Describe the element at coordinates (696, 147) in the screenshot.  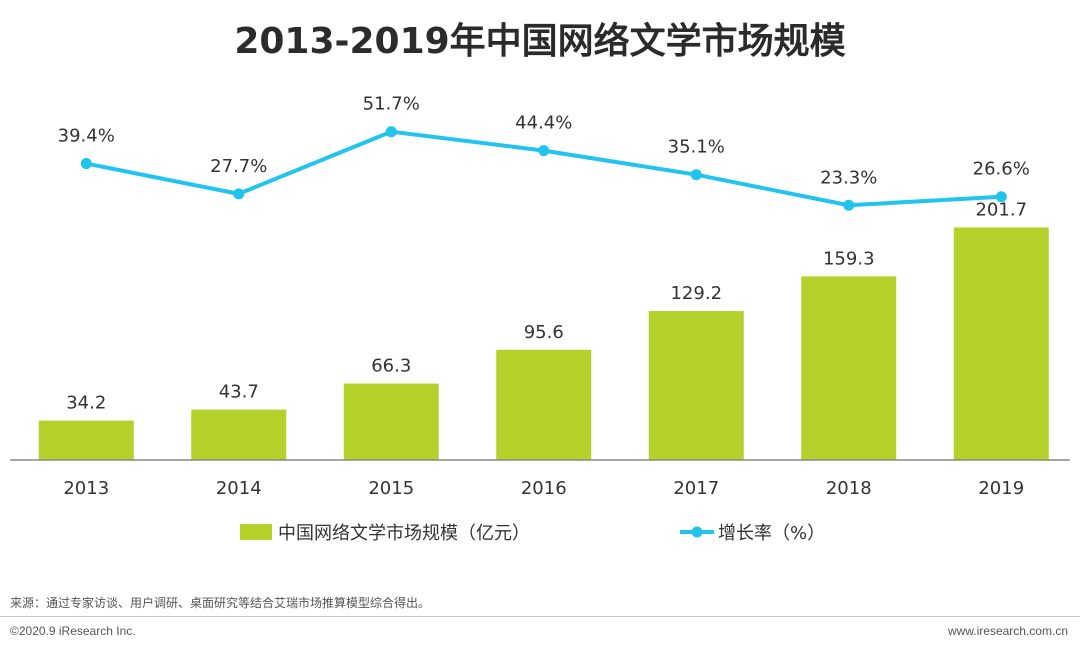
I see `growth-label-2017: 35.1%` at that location.